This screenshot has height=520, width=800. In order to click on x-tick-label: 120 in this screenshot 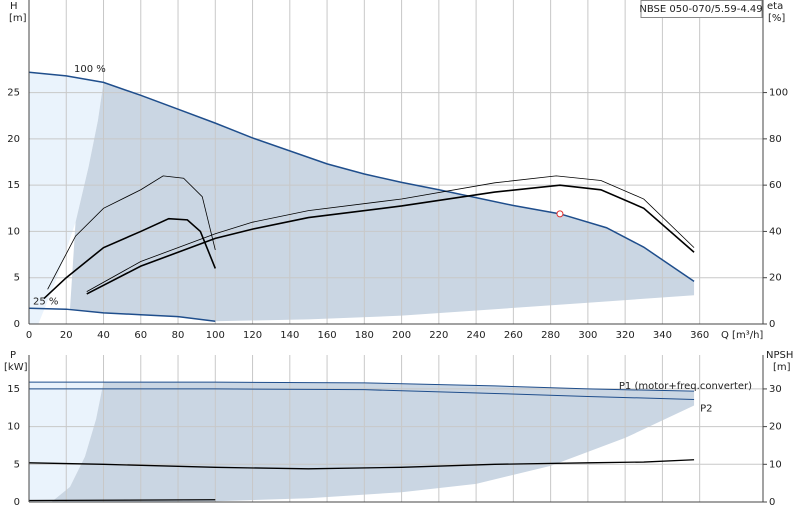, I will do `click(252, 335)`.